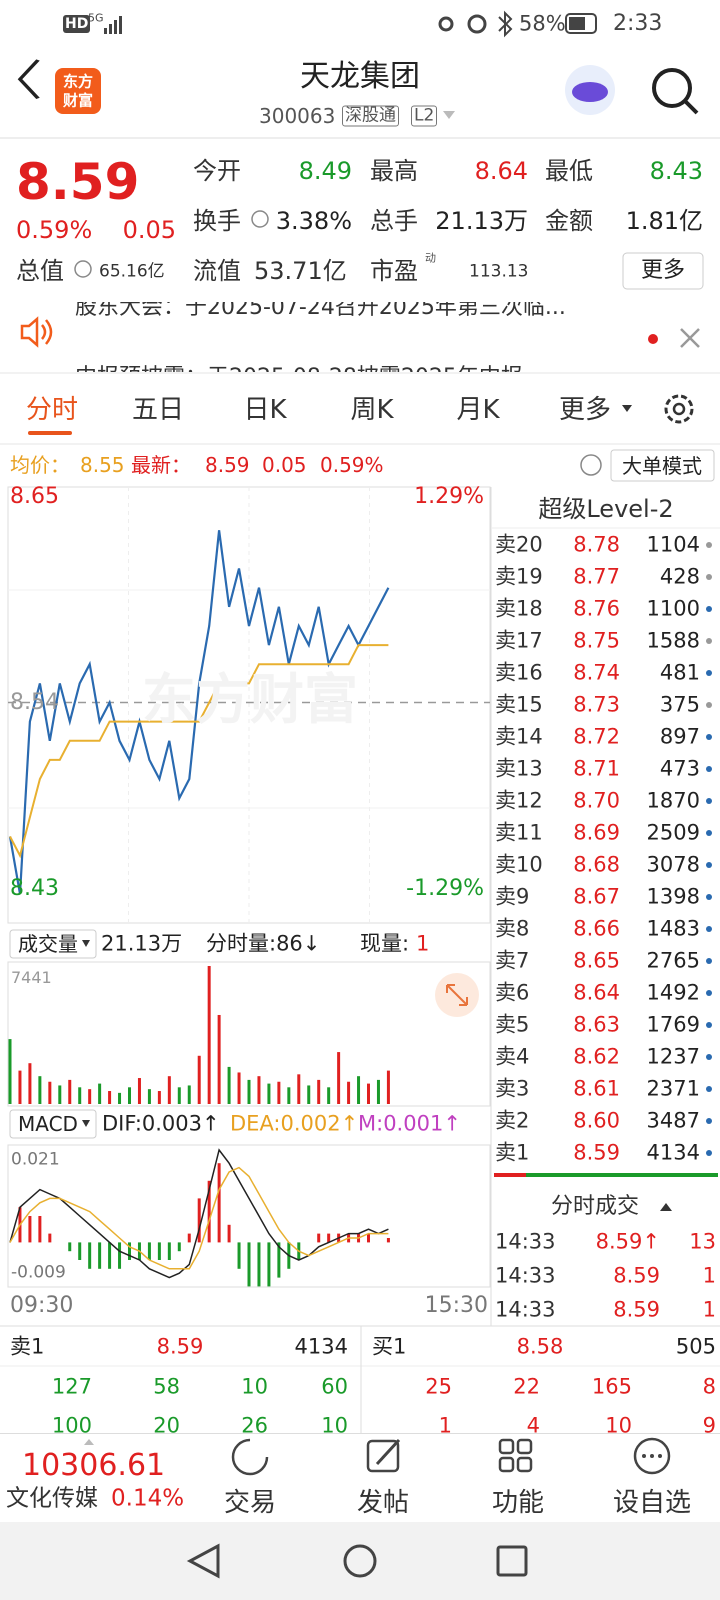 Image resolution: width=720 pixels, height=1600 pixels. I want to click on more-button-label: 更多, so click(663, 270).